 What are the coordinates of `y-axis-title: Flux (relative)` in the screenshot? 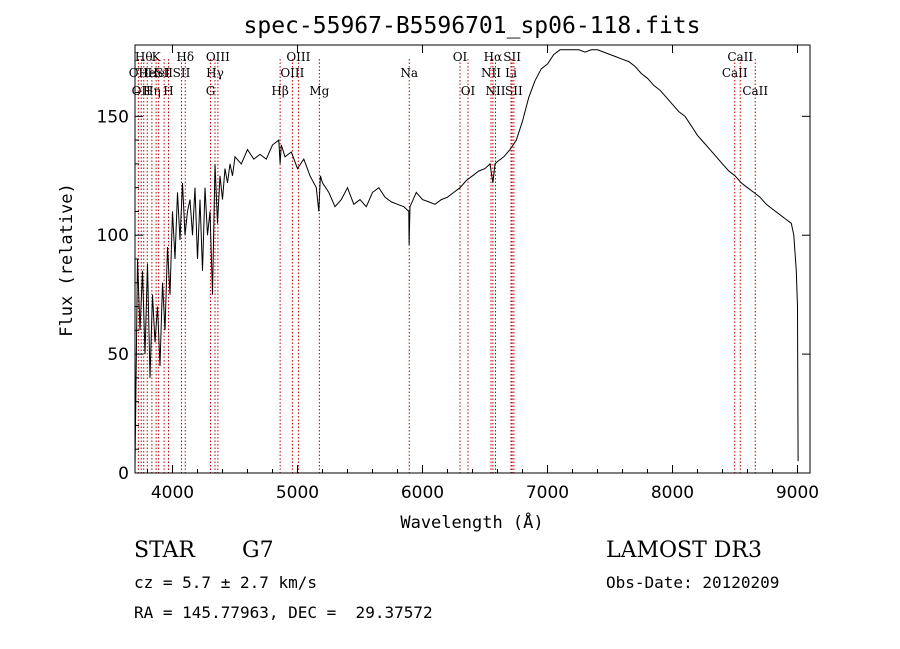 It's located at (67, 260).